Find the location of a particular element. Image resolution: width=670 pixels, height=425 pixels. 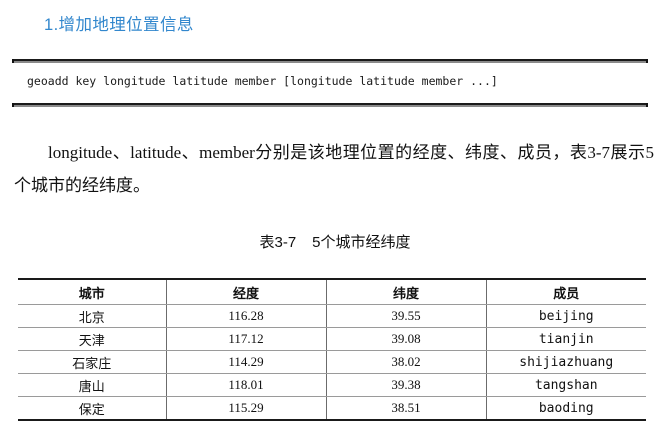

table-row: 唐山 118.01 39.38 tangshan is located at coordinates (332, 385).